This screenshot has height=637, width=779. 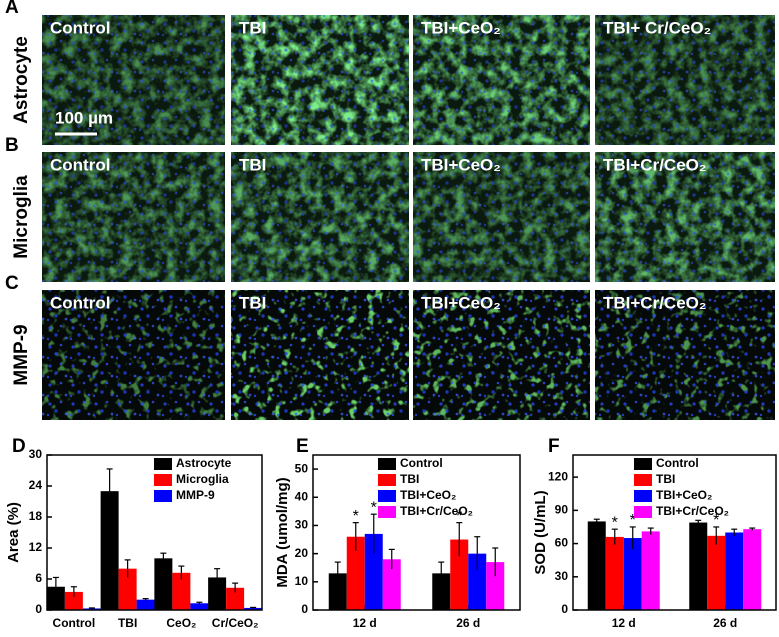 I want to click on y-tick-label: 60, so click(x=562, y=543).